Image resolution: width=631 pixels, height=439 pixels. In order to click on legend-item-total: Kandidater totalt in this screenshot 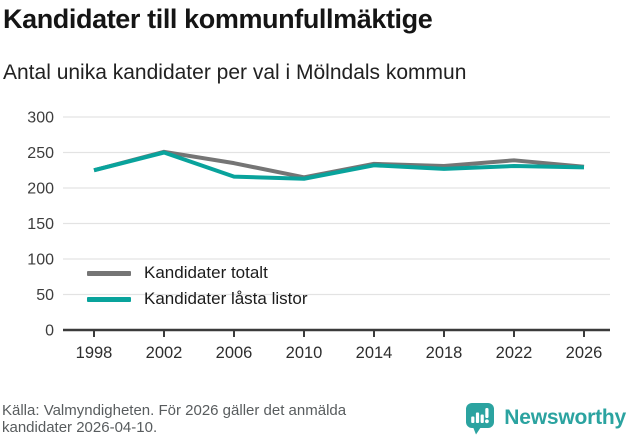, I will do `click(197, 273)`.